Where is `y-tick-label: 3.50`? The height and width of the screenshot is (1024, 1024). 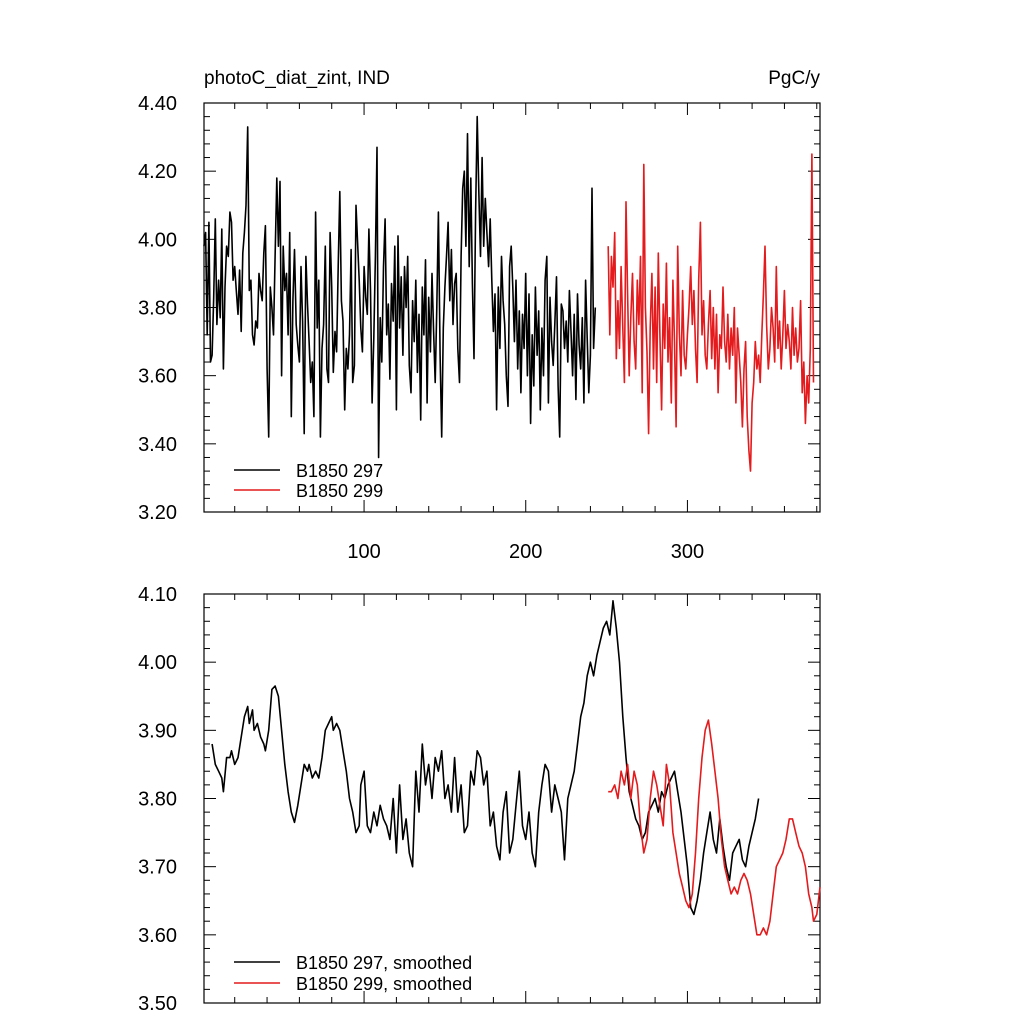 y-tick-label: 3.50 is located at coordinates (157, 1004).